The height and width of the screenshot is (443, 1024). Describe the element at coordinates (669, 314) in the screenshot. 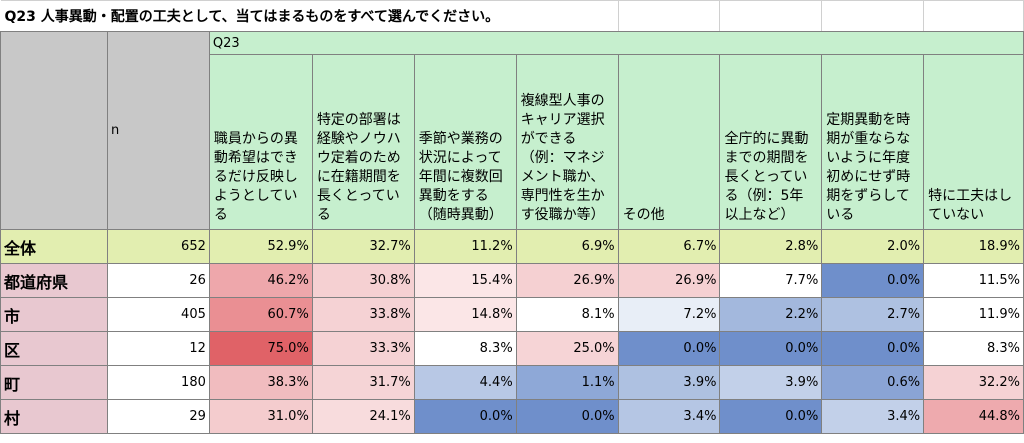

I see `percent-cell: 7.2%` at that location.